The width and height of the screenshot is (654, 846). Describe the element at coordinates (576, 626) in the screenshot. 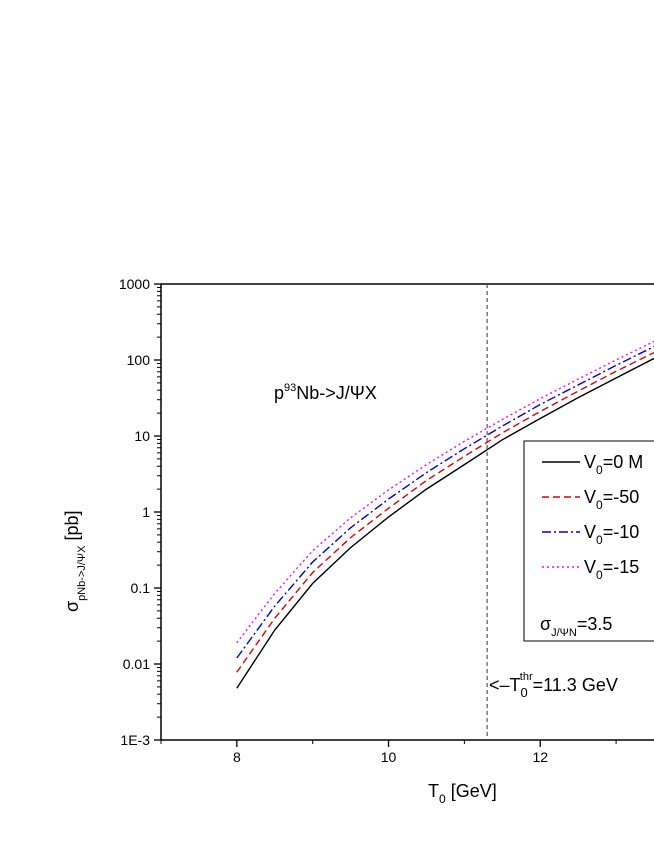

I see `legend-note: σJ/ΨN=3.5` at that location.